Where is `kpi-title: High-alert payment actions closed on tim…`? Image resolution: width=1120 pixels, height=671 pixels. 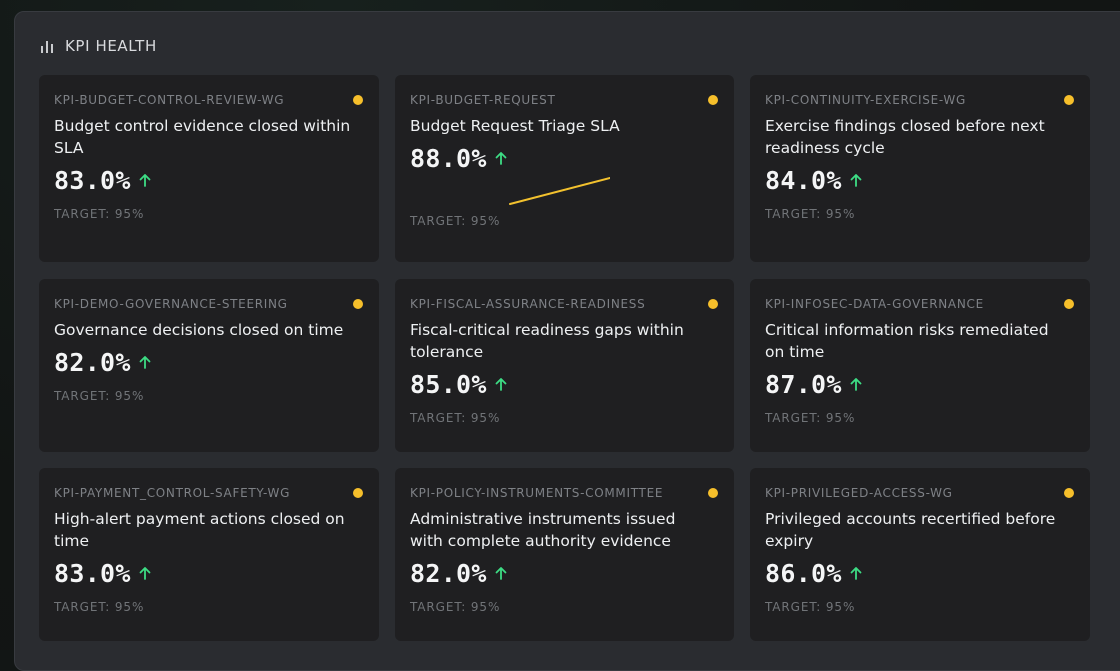
kpi-title: High-alert payment actions closed on tim… is located at coordinates (199, 530).